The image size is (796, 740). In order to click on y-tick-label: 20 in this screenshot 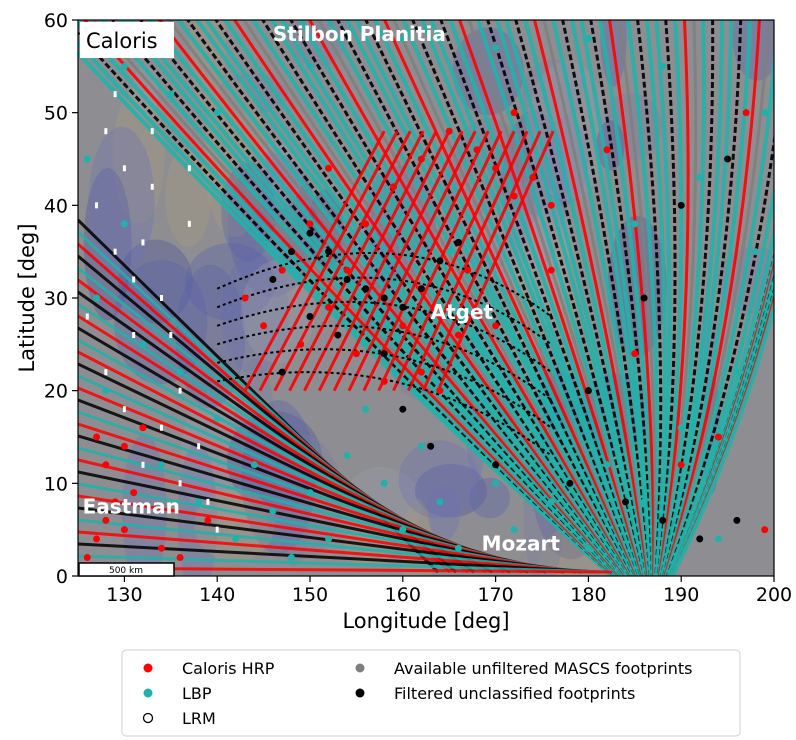, I will do `click(56, 392)`.